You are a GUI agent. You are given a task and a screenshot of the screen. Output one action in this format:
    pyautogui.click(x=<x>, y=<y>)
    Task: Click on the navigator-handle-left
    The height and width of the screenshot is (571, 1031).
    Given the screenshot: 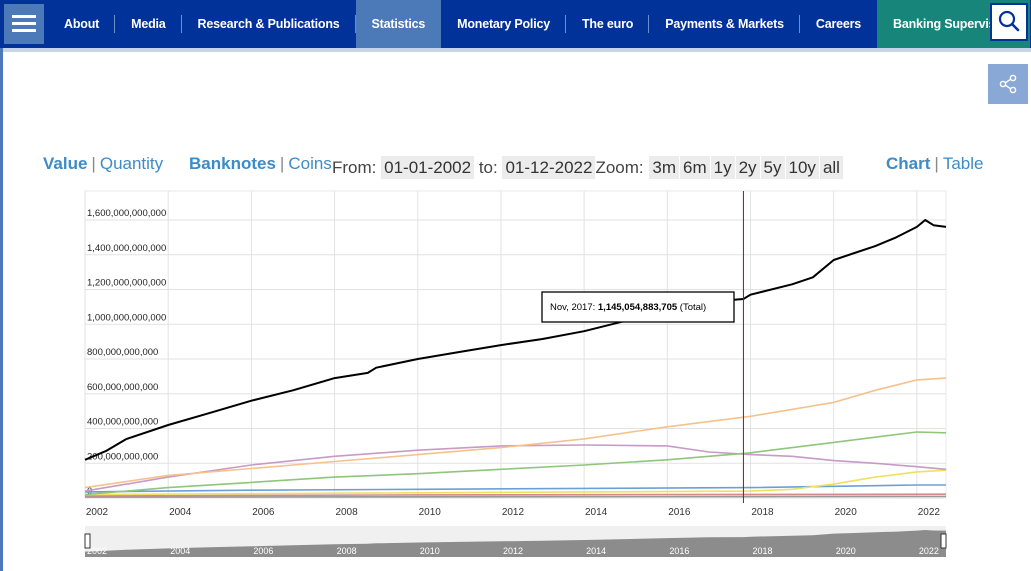 What is the action you would take?
    pyautogui.click(x=87, y=541)
    